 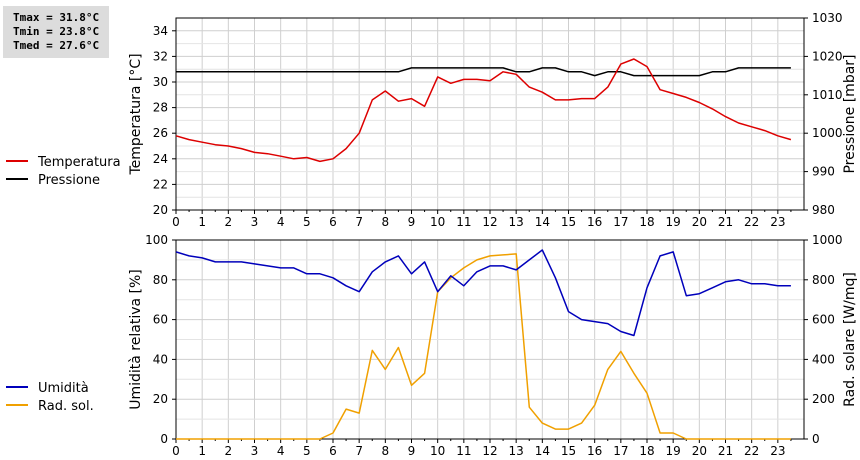 What do you see at coordinates (202, 222) in the screenshot?
I see `chart1-xtick-label: 1` at bounding box center [202, 222].